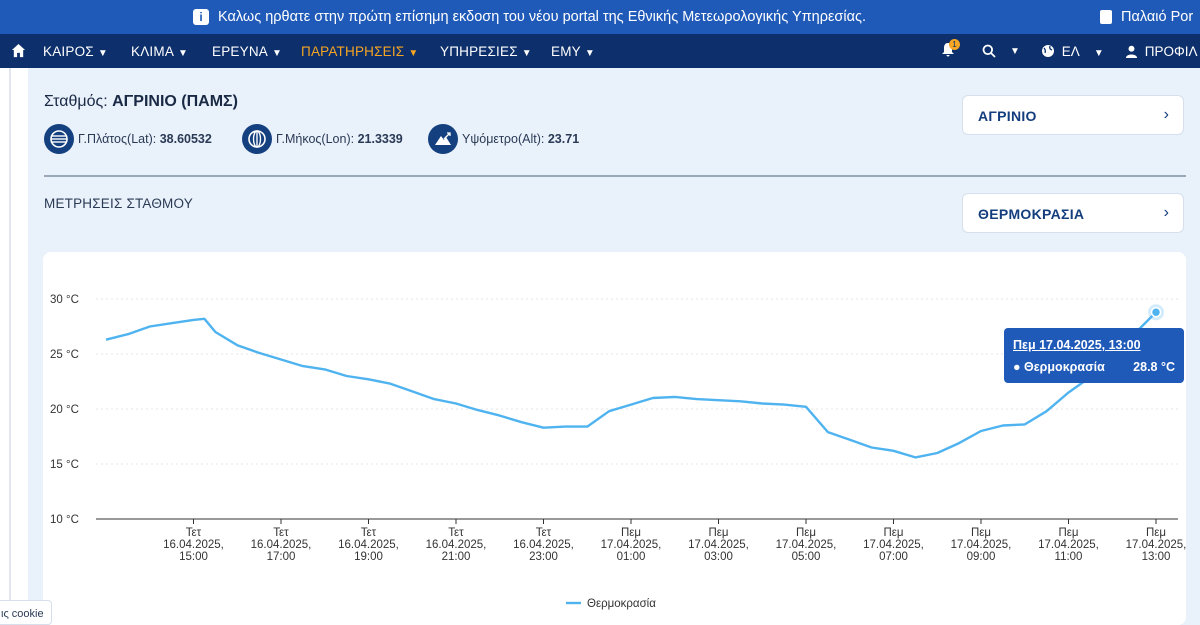 This screenshot has height=625, width=1200. What do you see at coordinates (368, 557) in the screenshot?
I see `x-tick-label: 19:00` at bounding box center [368, 557].